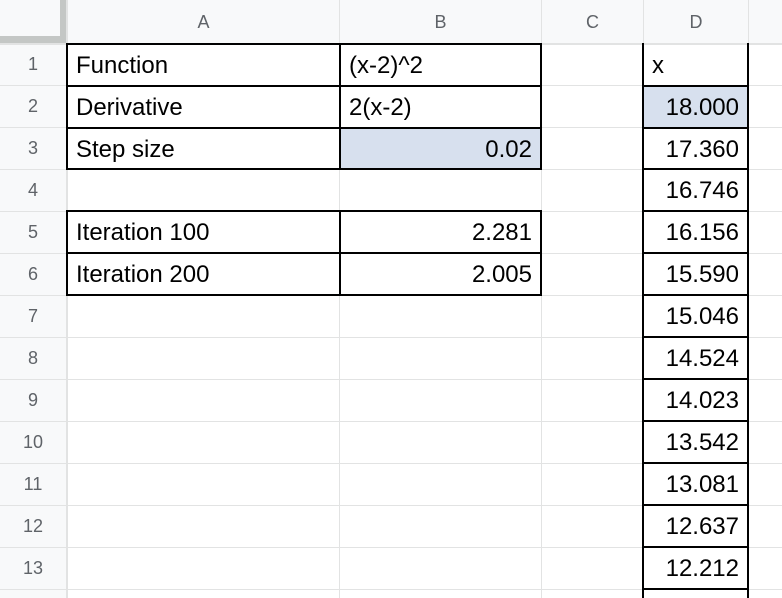 The width and height of the screenshot is (782, 598). What do you see at coordinates (32, 358) in the screenshot?
I see `row-header-8: 8` at bounding box center [32, 358].